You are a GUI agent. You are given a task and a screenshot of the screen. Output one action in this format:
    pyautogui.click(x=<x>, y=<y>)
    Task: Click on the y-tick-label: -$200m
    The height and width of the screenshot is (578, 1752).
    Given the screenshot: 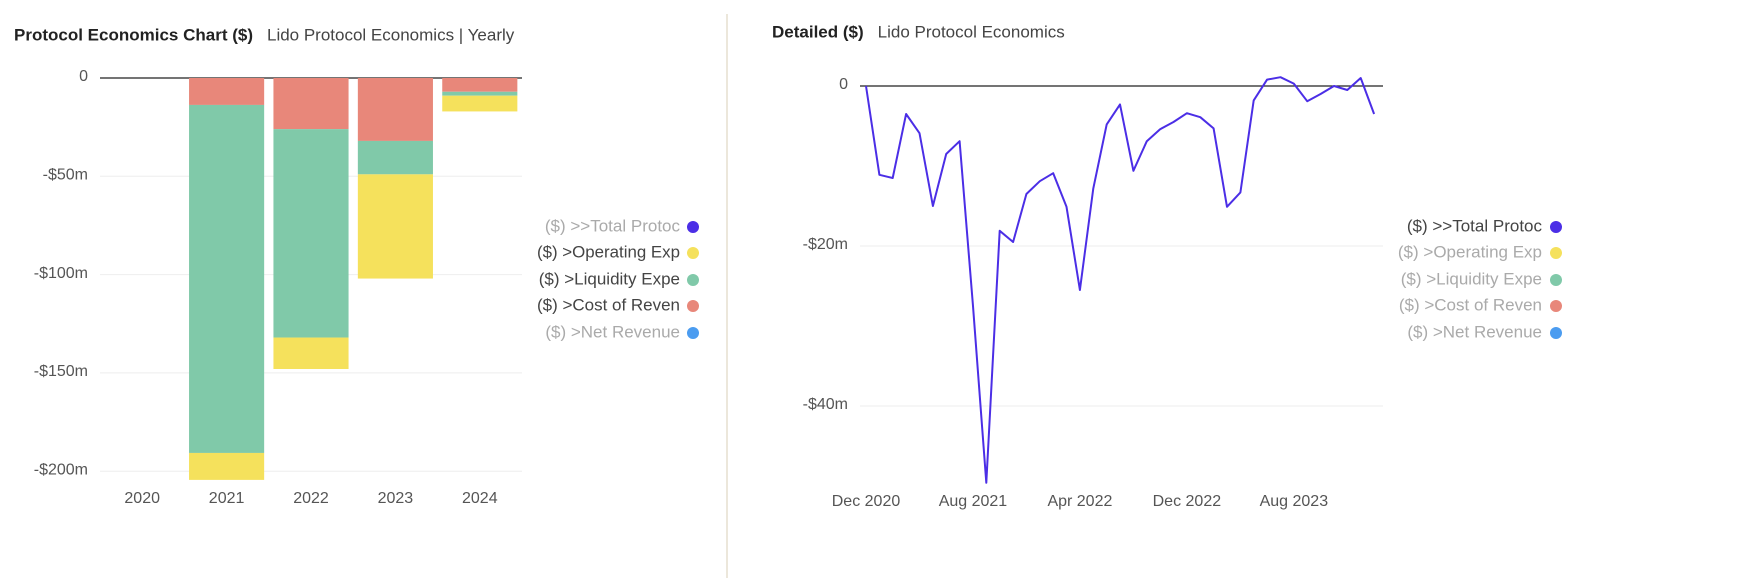 What is the action you would take?
    pyautogui.click(x=61, y=469)
    